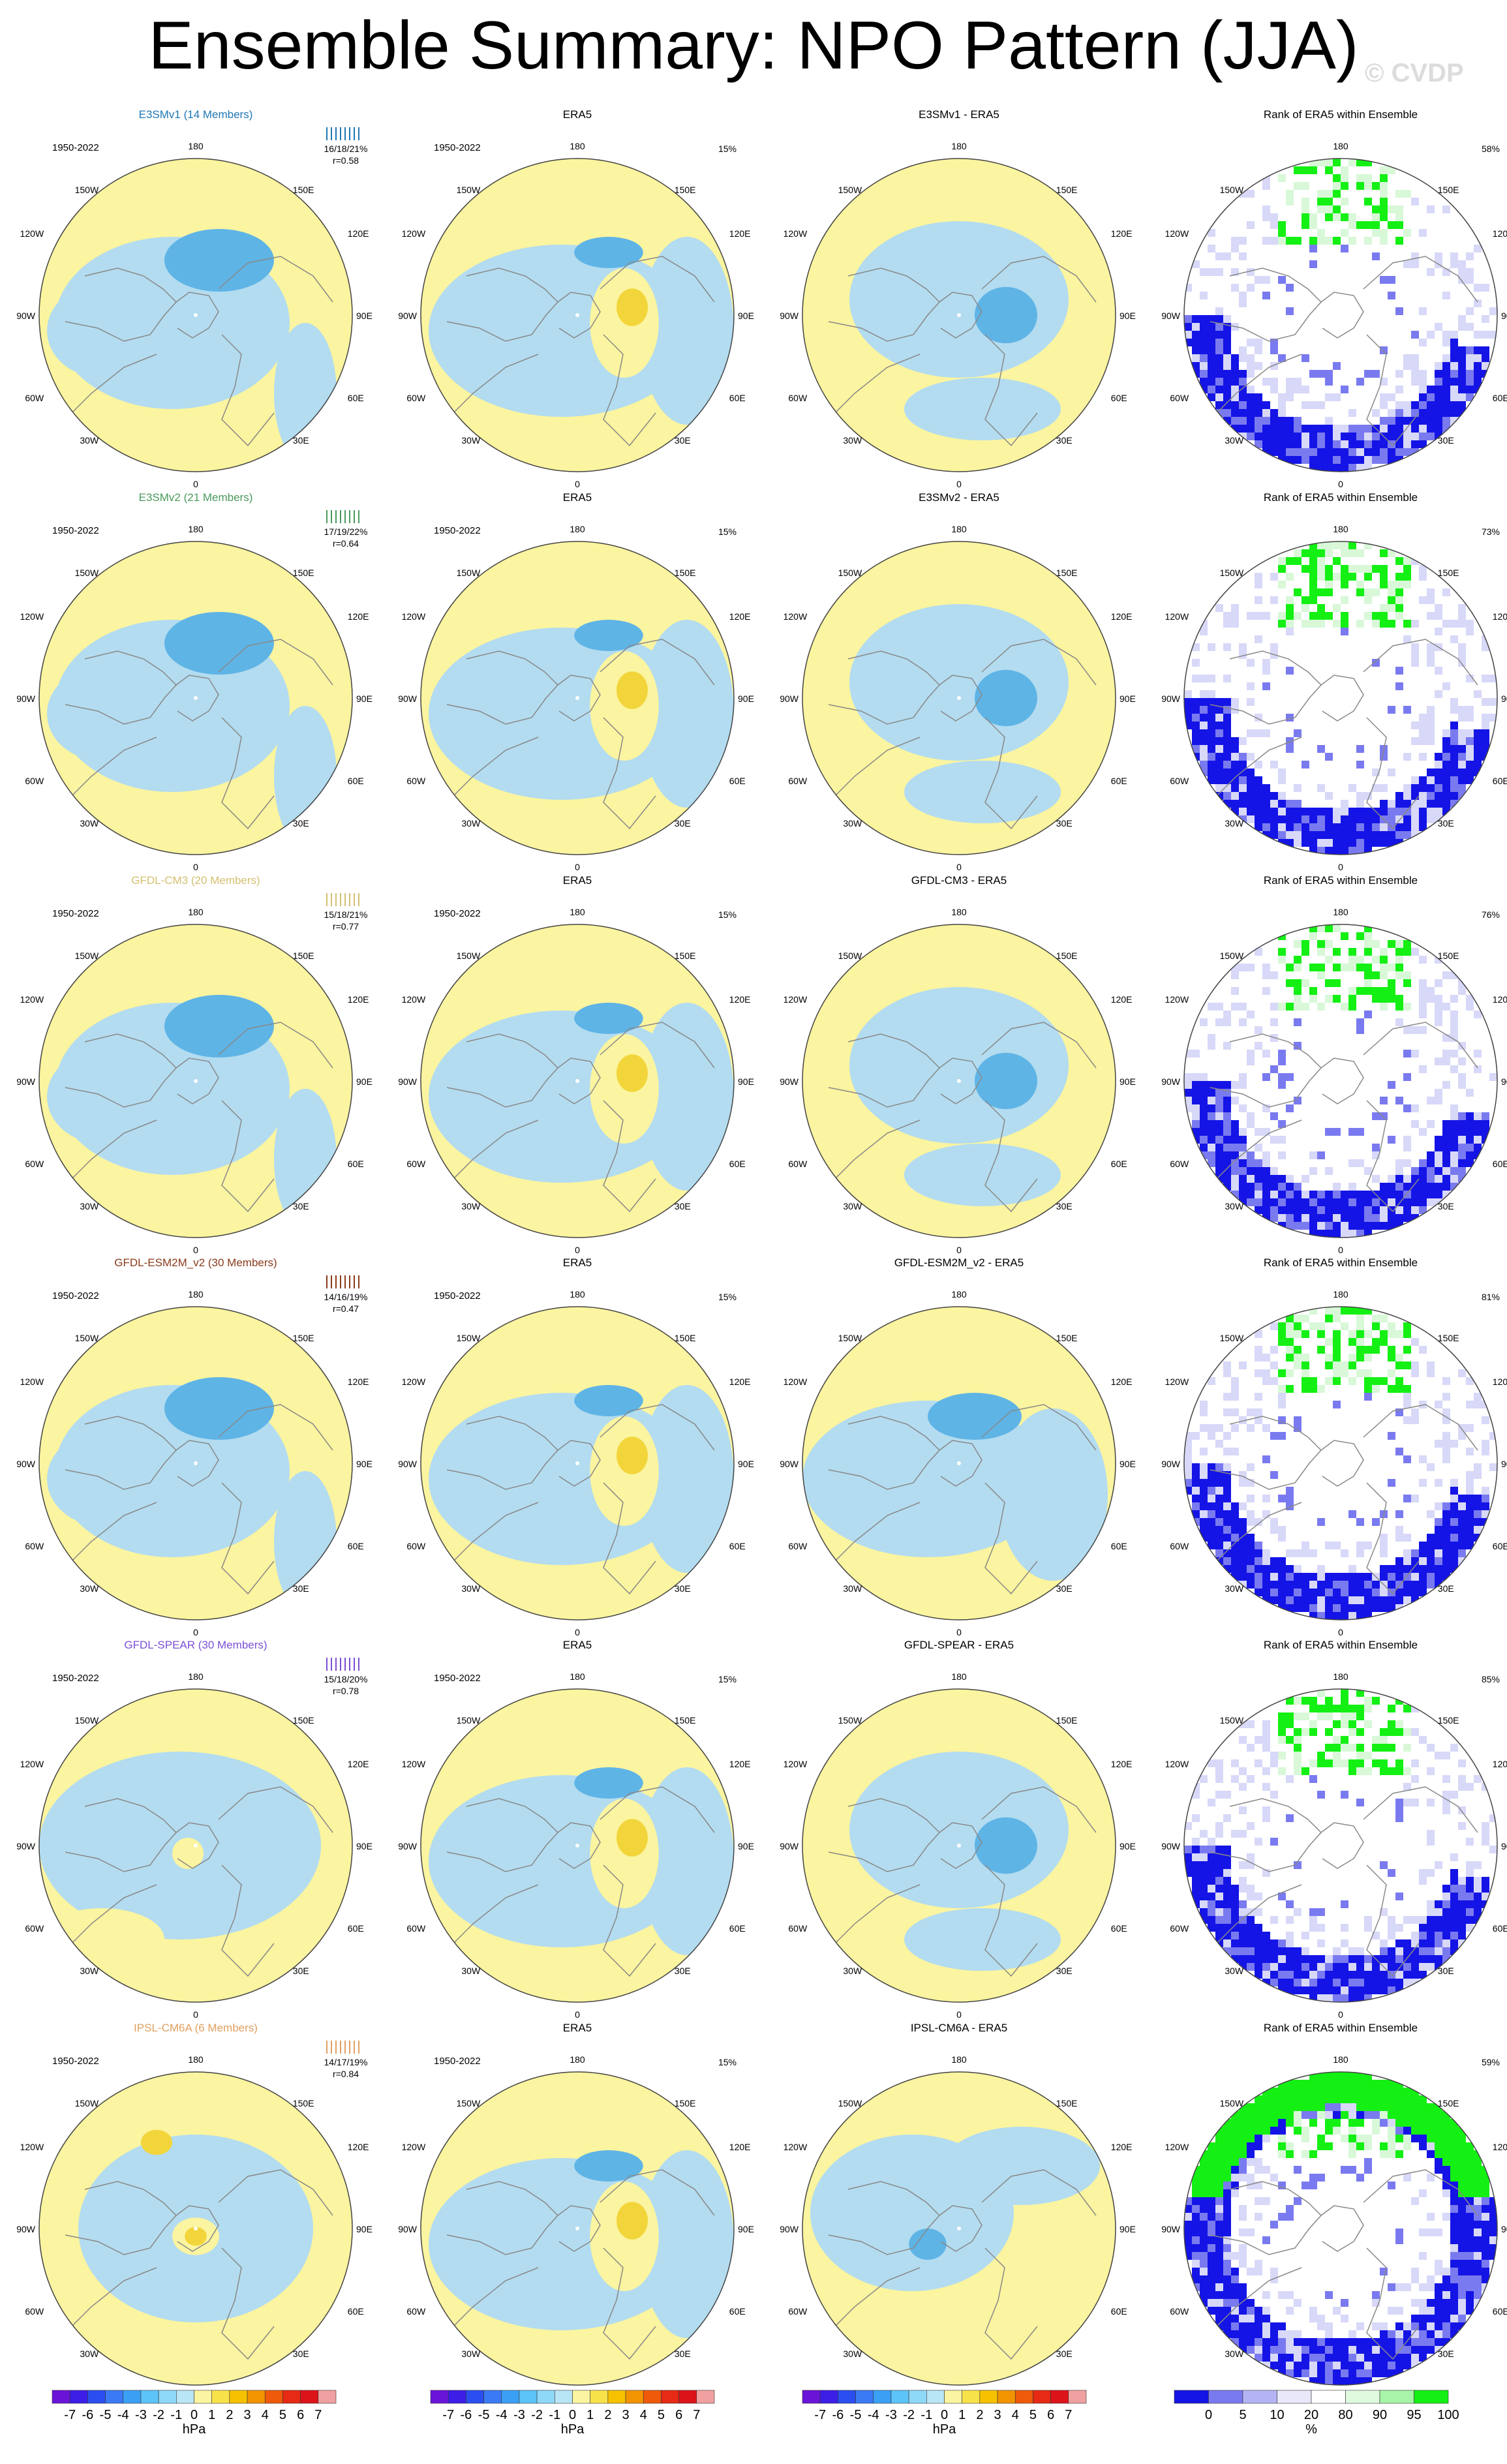  I want to click on longitude-label: 150W, so click(469, 2103).